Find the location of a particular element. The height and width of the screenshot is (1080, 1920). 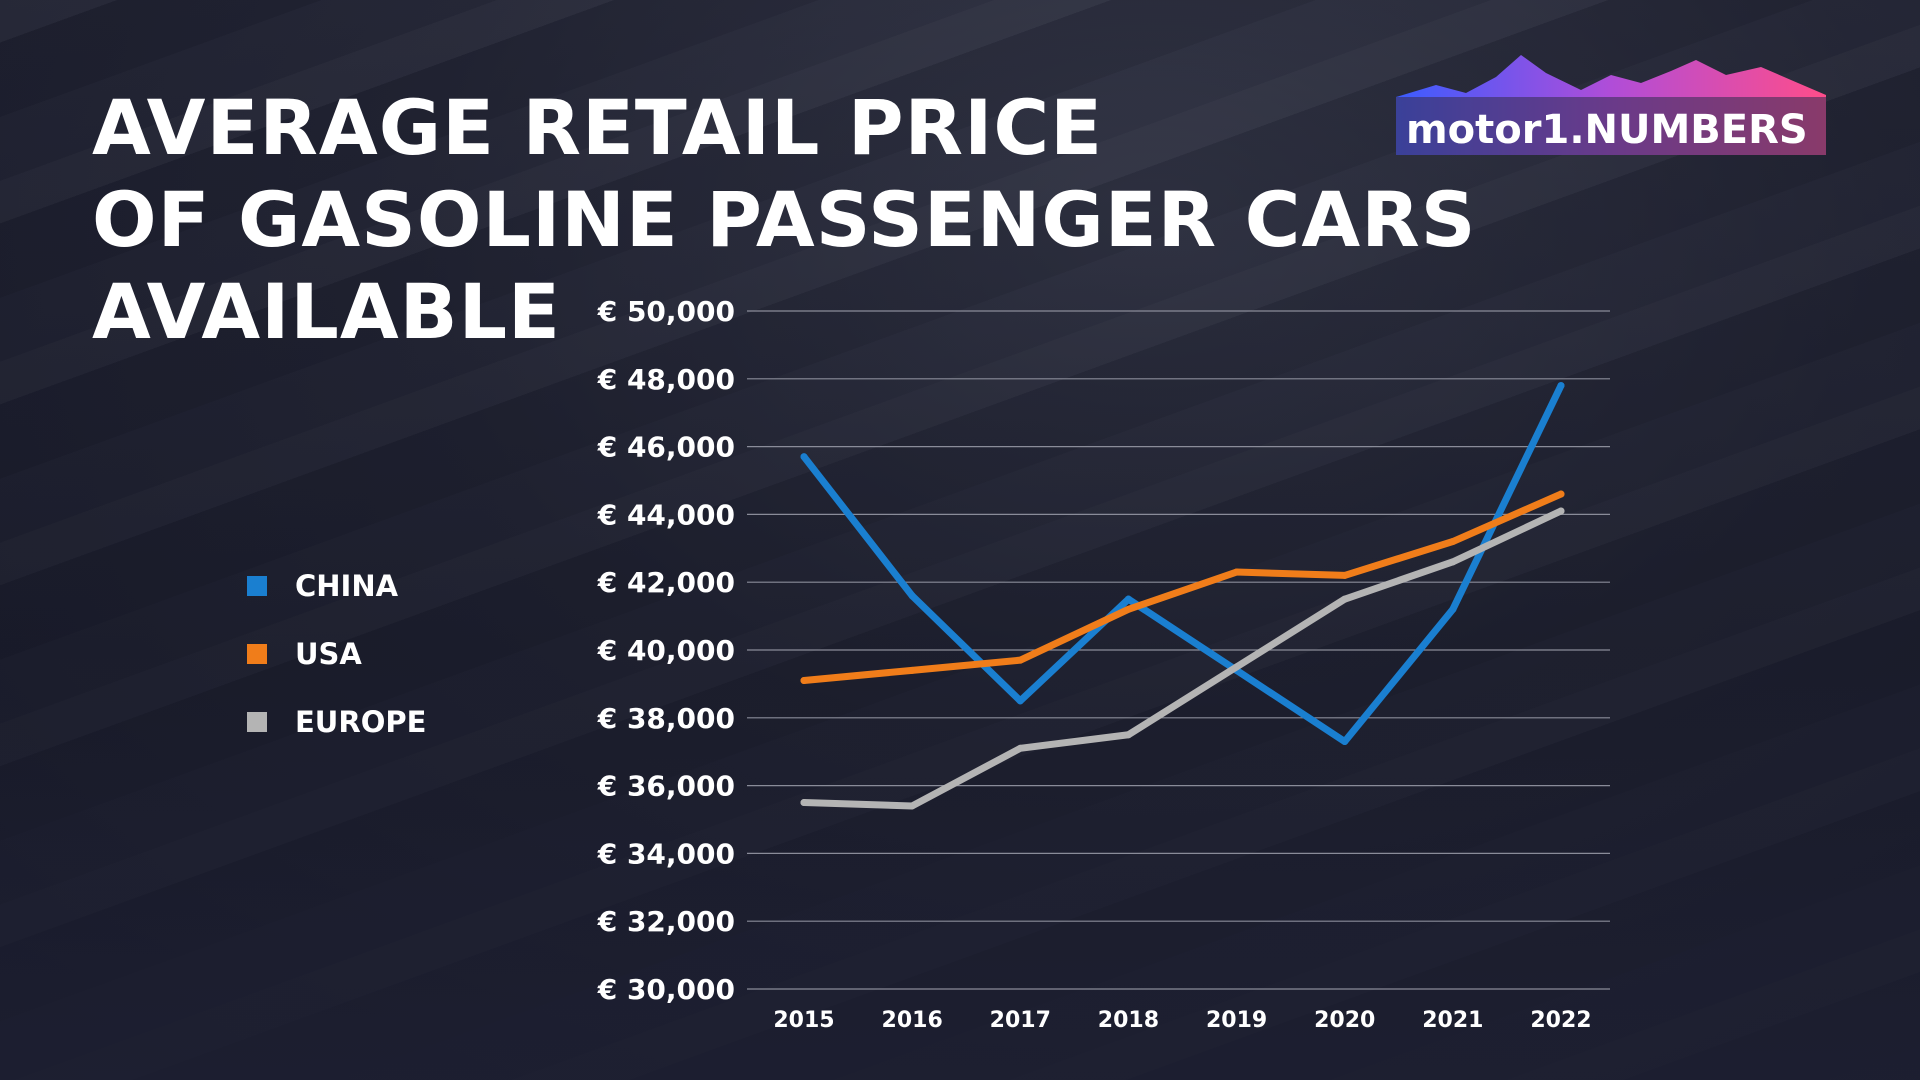

x-tick-label: 2019 is located at coordinates (1236, 1020).